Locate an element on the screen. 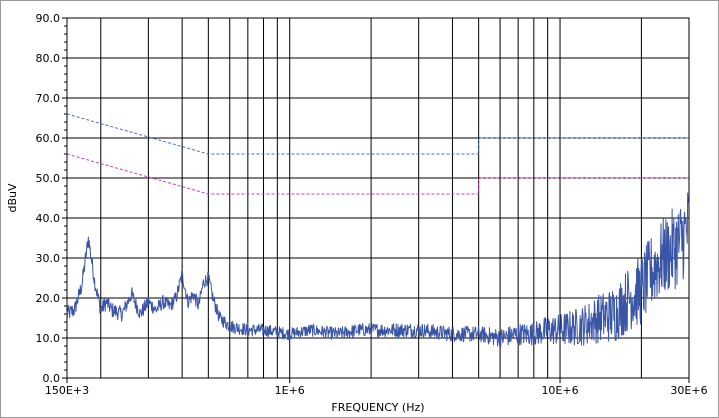 The height and width of the screenshot is (418, 719). y-tick-label: 80.0 is located at coordinates (48, 58).